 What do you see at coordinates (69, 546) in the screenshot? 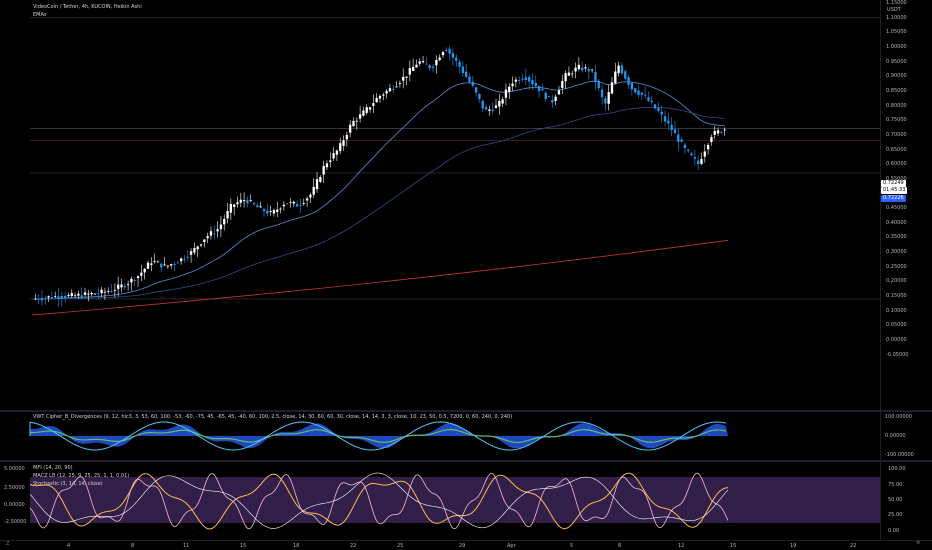
I see `time-tick-label: 4` at bounding box center [69, 546].